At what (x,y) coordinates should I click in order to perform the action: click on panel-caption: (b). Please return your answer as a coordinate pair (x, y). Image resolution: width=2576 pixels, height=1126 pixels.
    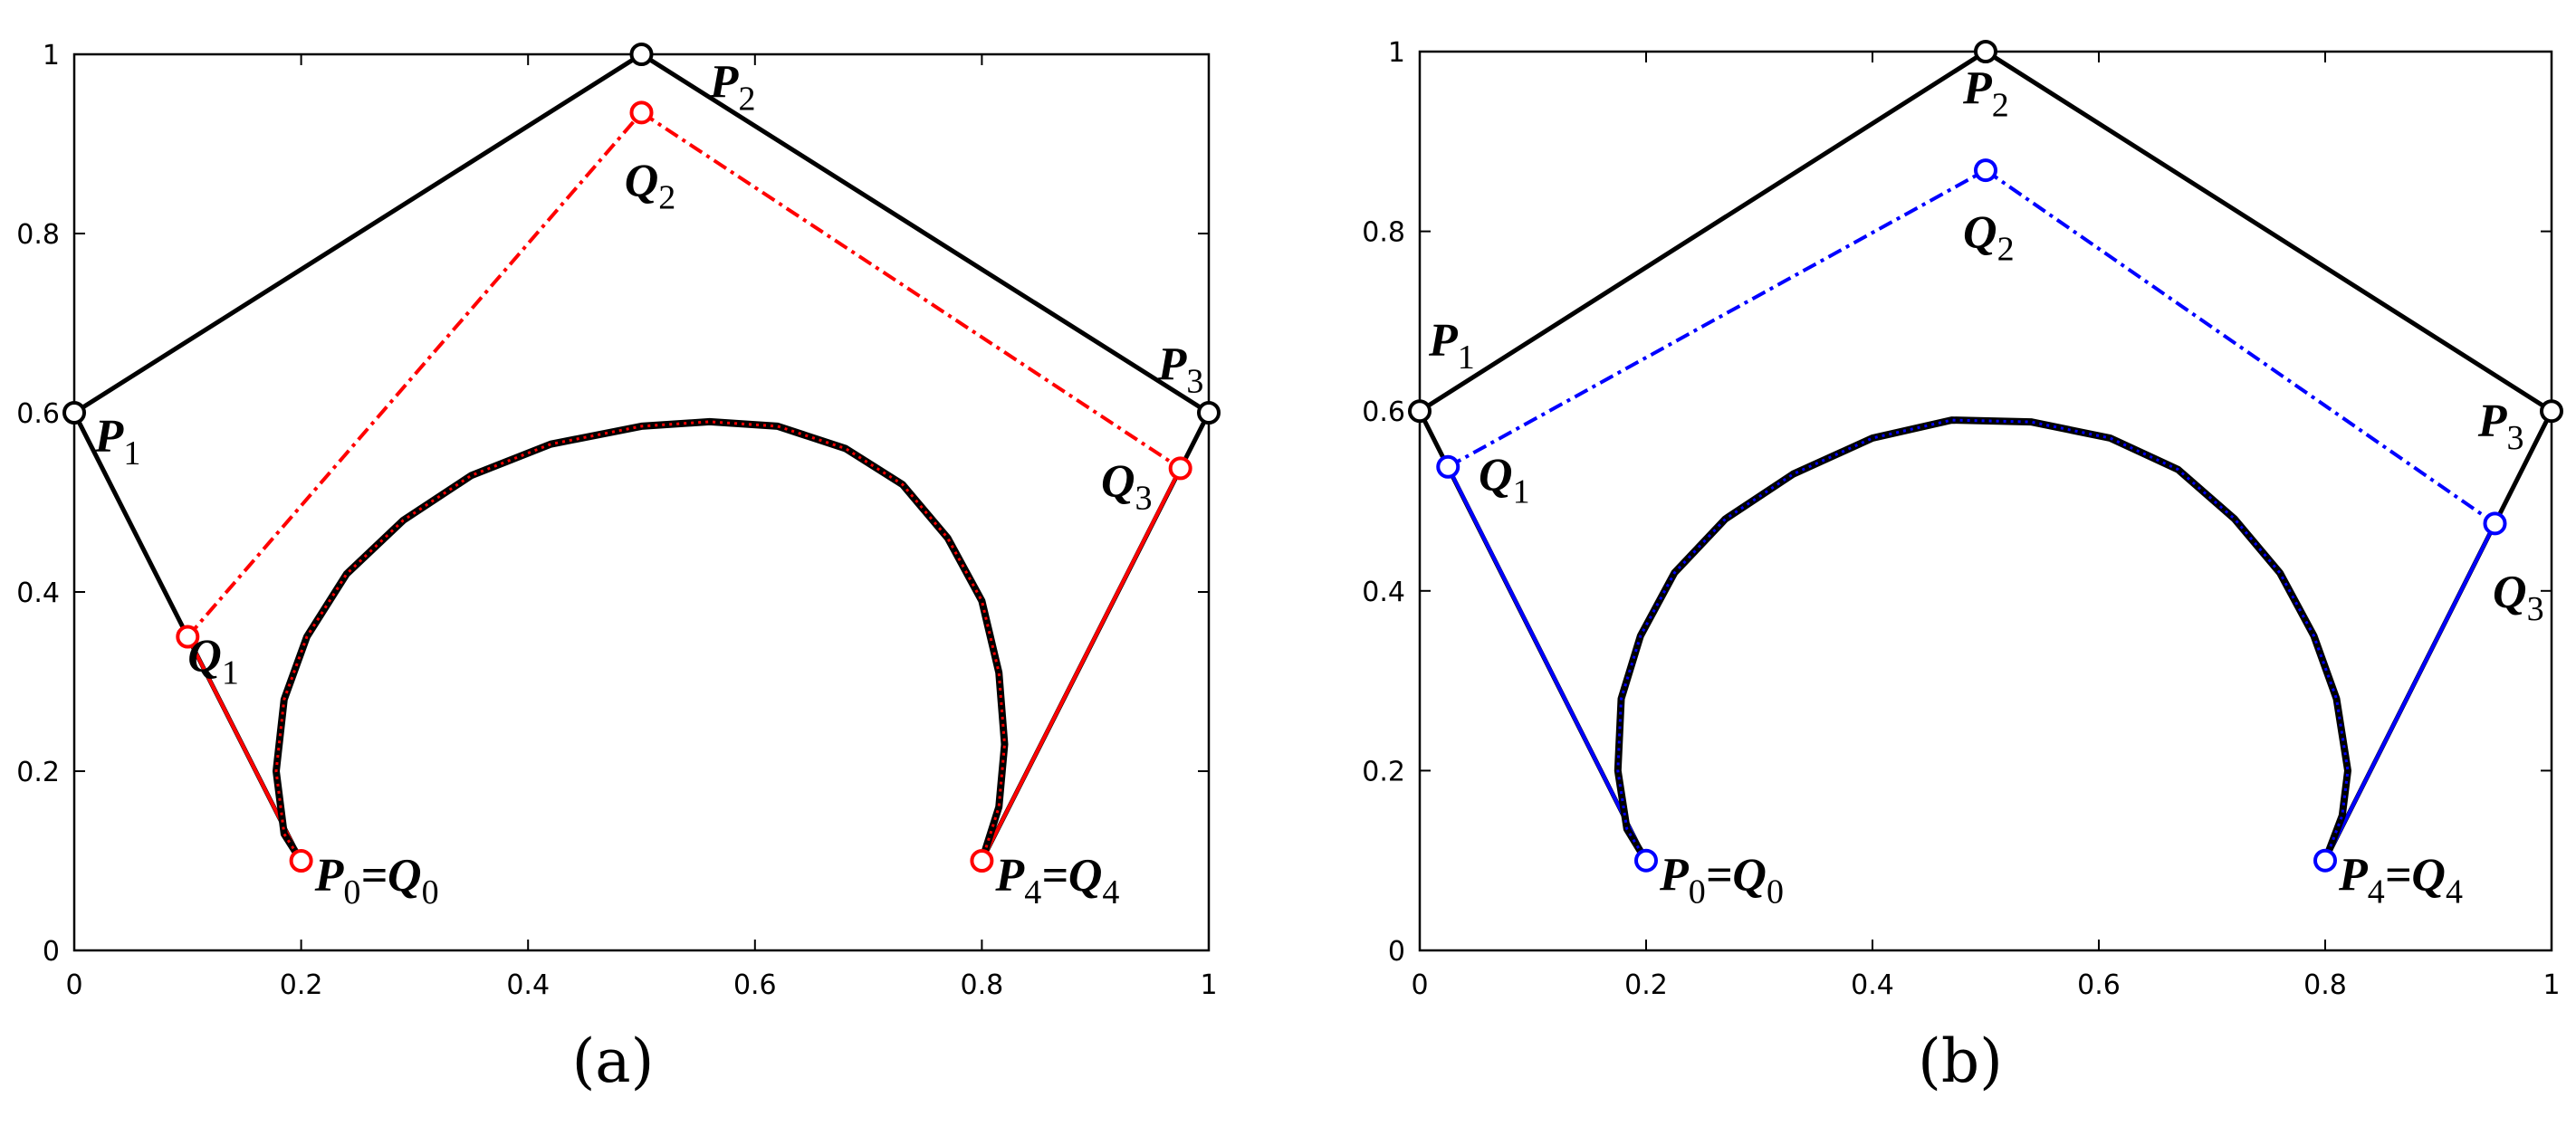
    Looking at the image, I should click on (1960, 1061).